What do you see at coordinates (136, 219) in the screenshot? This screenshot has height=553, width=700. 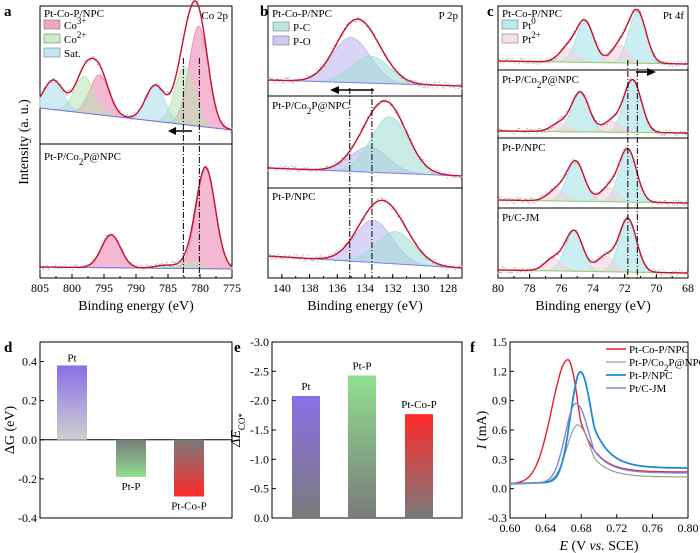 I see `peak-component-Co3` at bounding box center [136, 219].